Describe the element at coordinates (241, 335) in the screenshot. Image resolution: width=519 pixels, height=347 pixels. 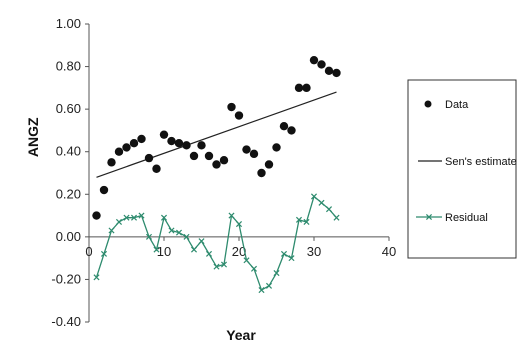
I see `x-axis-title: Year` at that location.